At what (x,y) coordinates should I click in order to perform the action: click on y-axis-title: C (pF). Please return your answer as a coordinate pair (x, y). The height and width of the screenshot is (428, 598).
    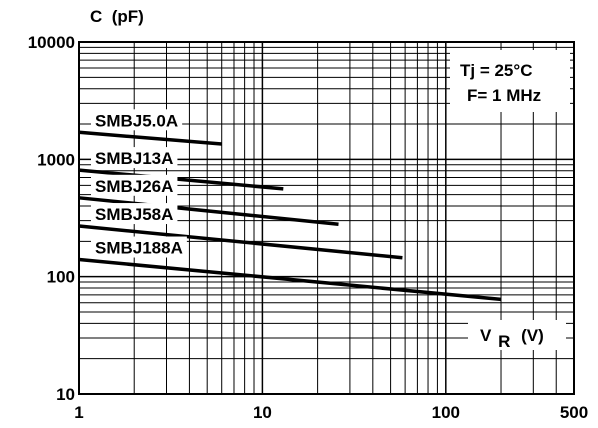
    Looking at the image, I should click on (117, 16).